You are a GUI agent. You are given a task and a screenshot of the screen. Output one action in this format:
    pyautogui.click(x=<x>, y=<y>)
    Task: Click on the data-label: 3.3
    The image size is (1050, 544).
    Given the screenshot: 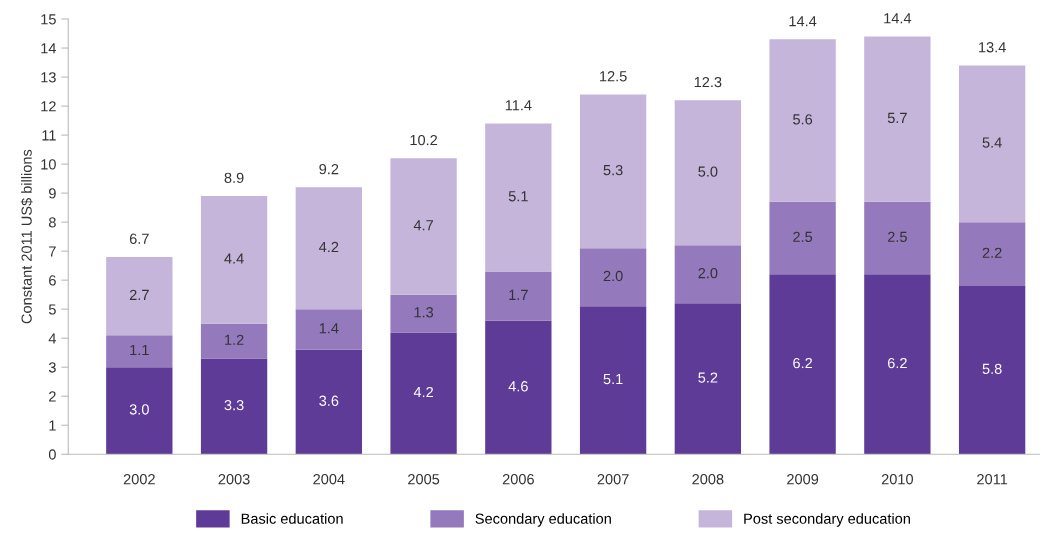 What is the action you would take?
    pyautogui.click(x=234, y=405)
    